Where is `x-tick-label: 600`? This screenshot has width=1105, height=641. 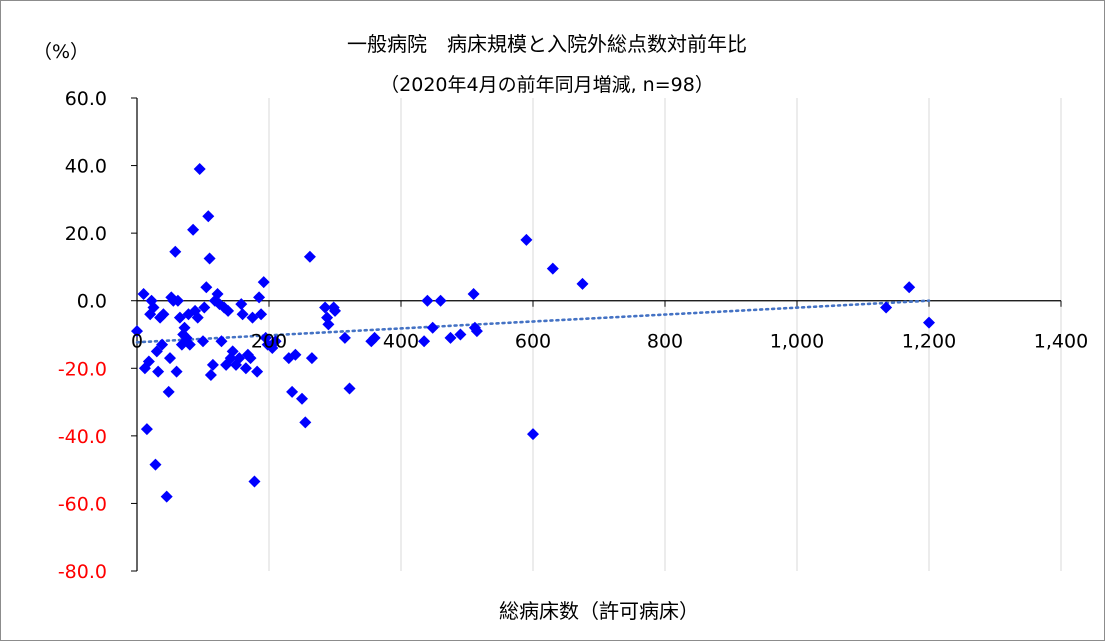 x-tick-label: 600 is located at coordinates (533, 342).